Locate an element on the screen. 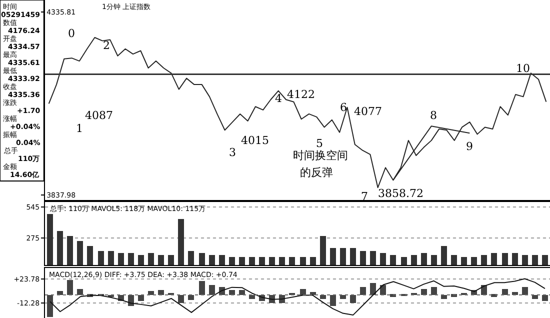 Image resolution: width=550 pixels, height=318 pixels. annotation: 10 is located at coordinates (523, 68).